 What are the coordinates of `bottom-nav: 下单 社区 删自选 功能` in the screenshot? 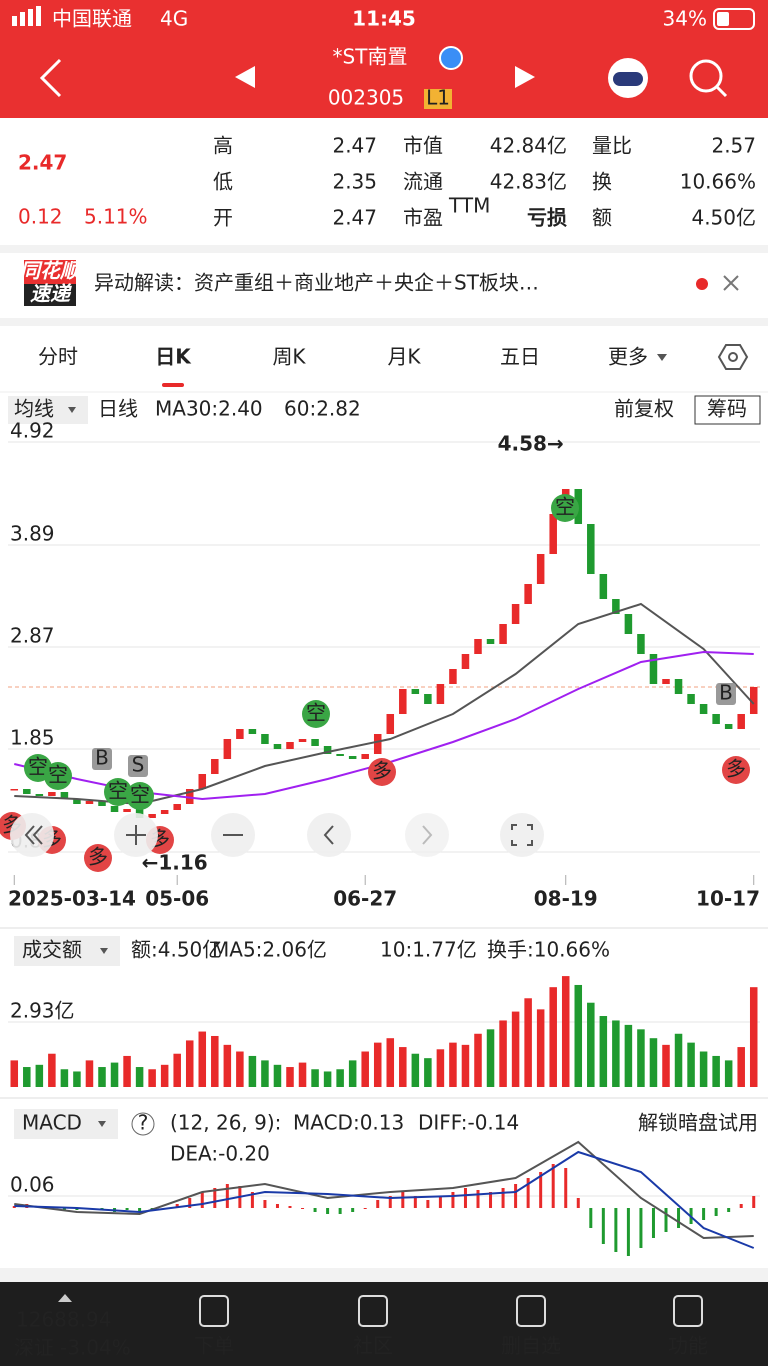 It's located at (451, 1326).